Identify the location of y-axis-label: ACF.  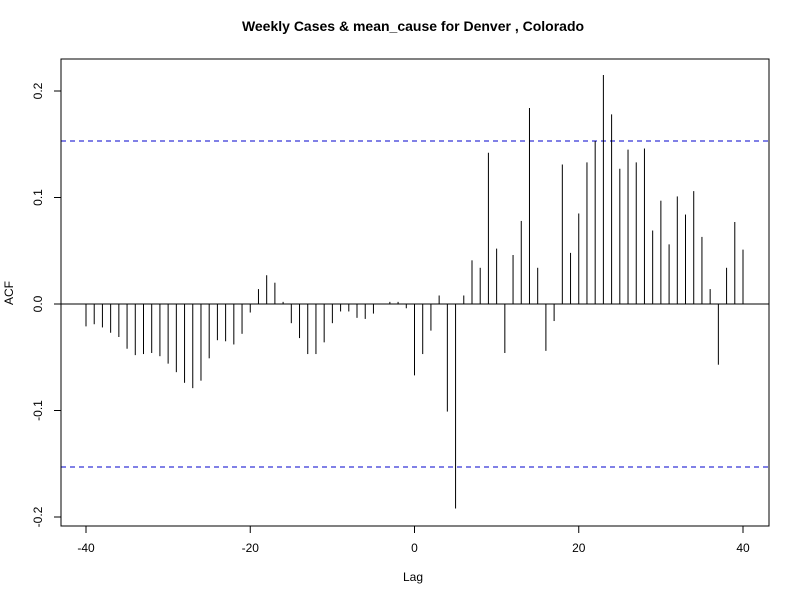
(9, 293).